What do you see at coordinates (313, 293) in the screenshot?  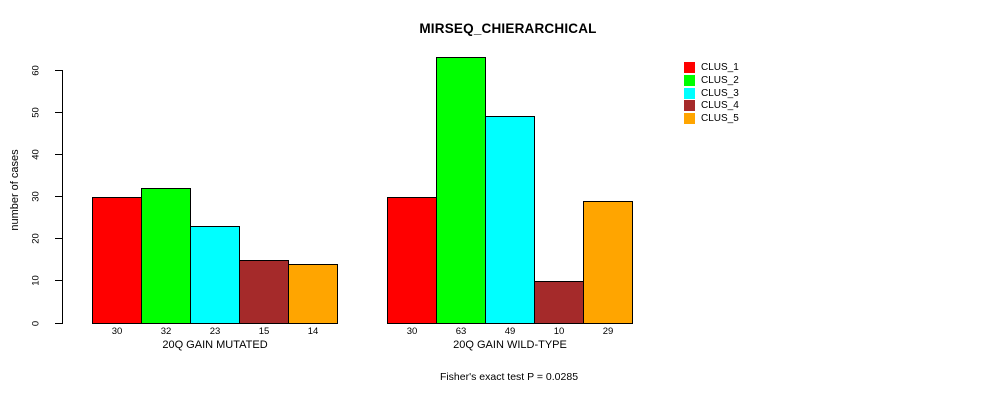 I see `bar-clus_5-mutated` at bounding box center [313, 293].